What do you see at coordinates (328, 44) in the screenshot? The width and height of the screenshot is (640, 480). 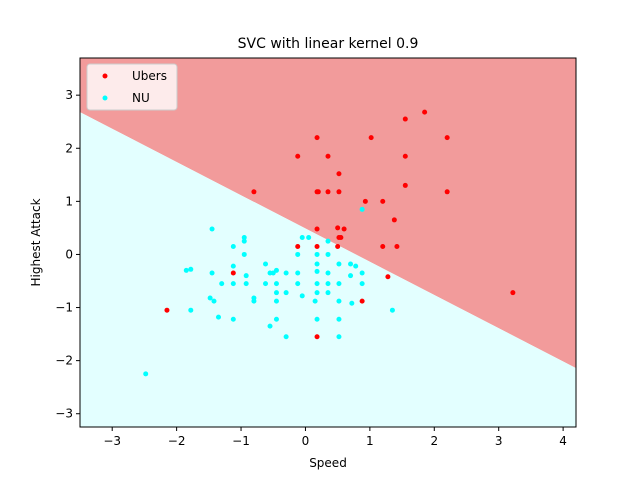 I see `chart-title: SVC with linear kernel 0.9` at bounding box center [328, 44].